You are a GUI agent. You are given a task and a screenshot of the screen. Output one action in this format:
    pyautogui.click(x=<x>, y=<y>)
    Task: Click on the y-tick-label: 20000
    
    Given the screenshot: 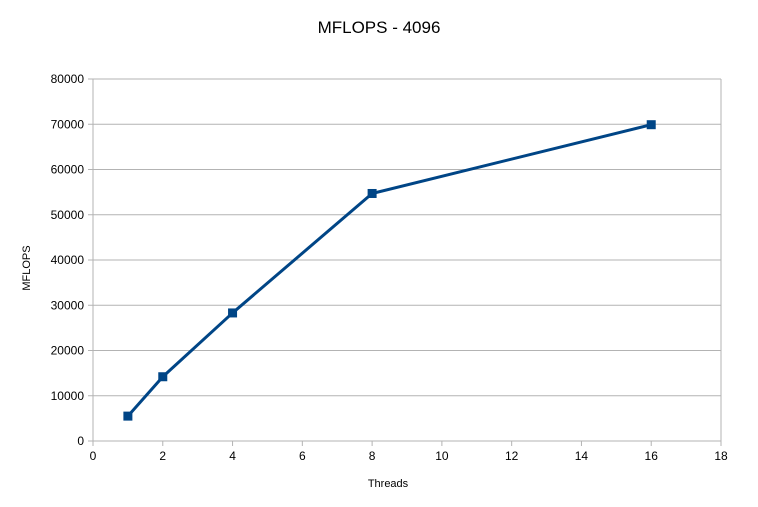 What is the action you would take?
    pyautogui.click(x=68, y=351)
    